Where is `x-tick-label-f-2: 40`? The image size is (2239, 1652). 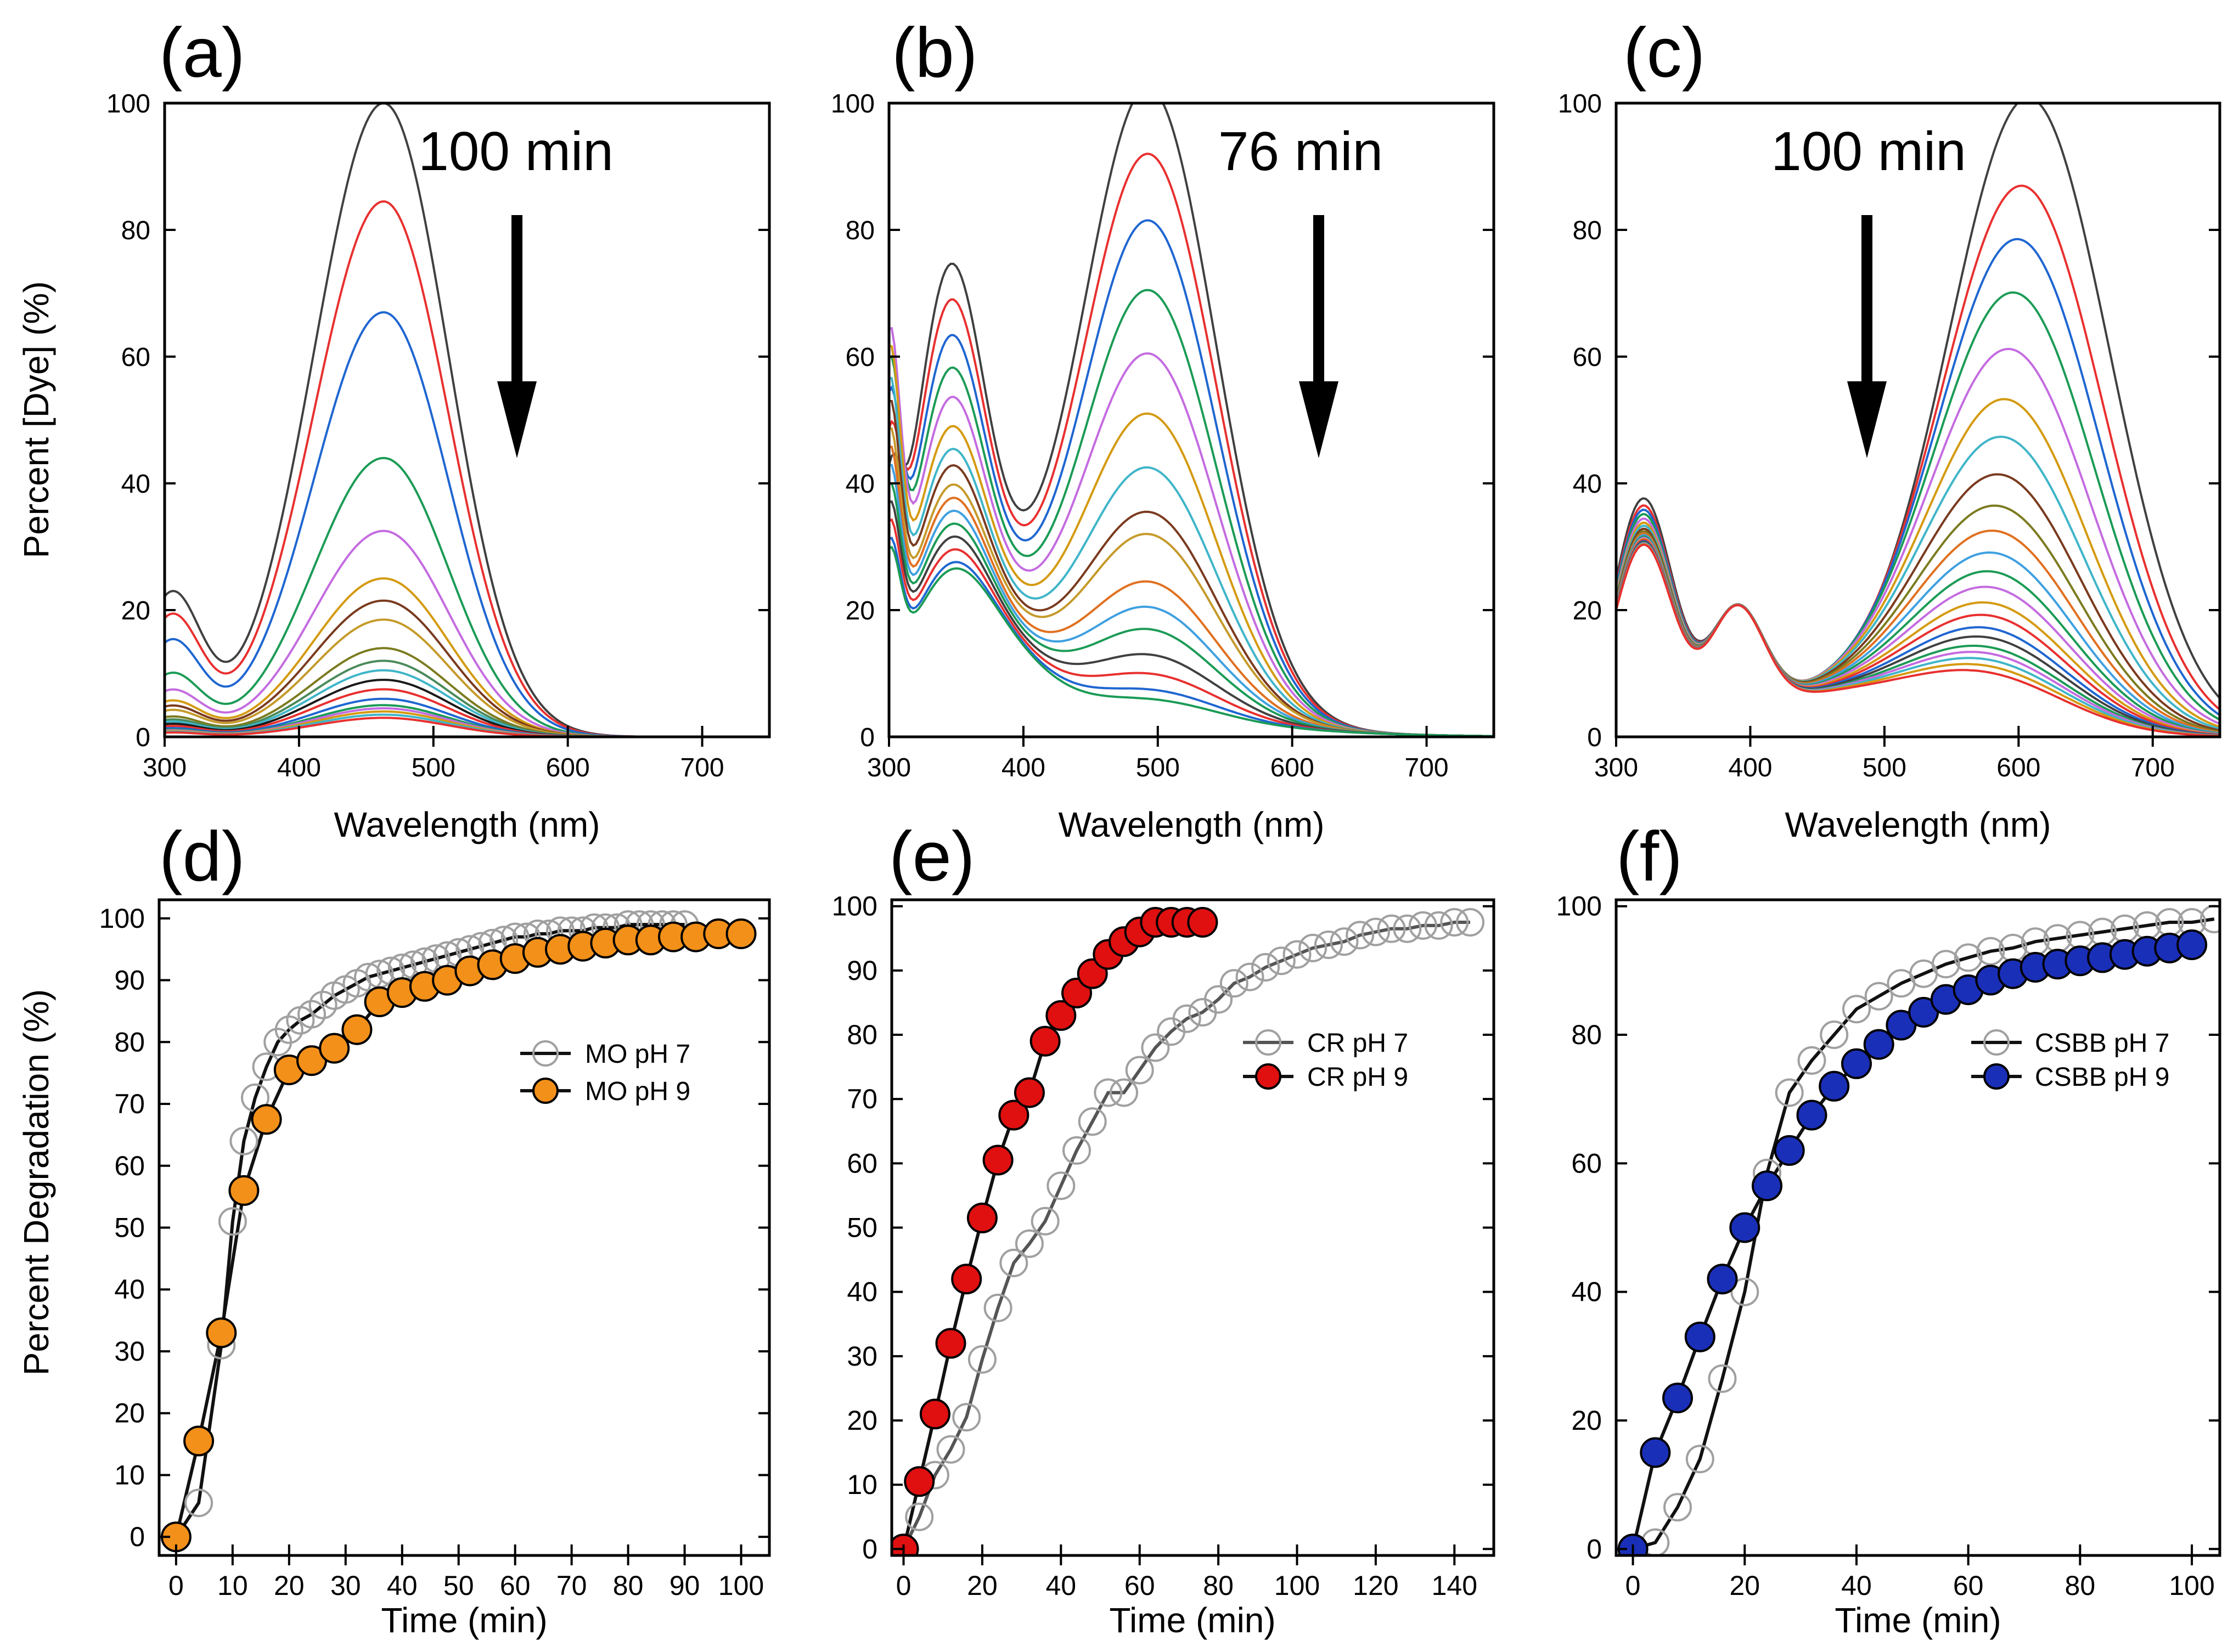 x-tick-label-f-2: 40 is located at coordinates (1857, 1585).